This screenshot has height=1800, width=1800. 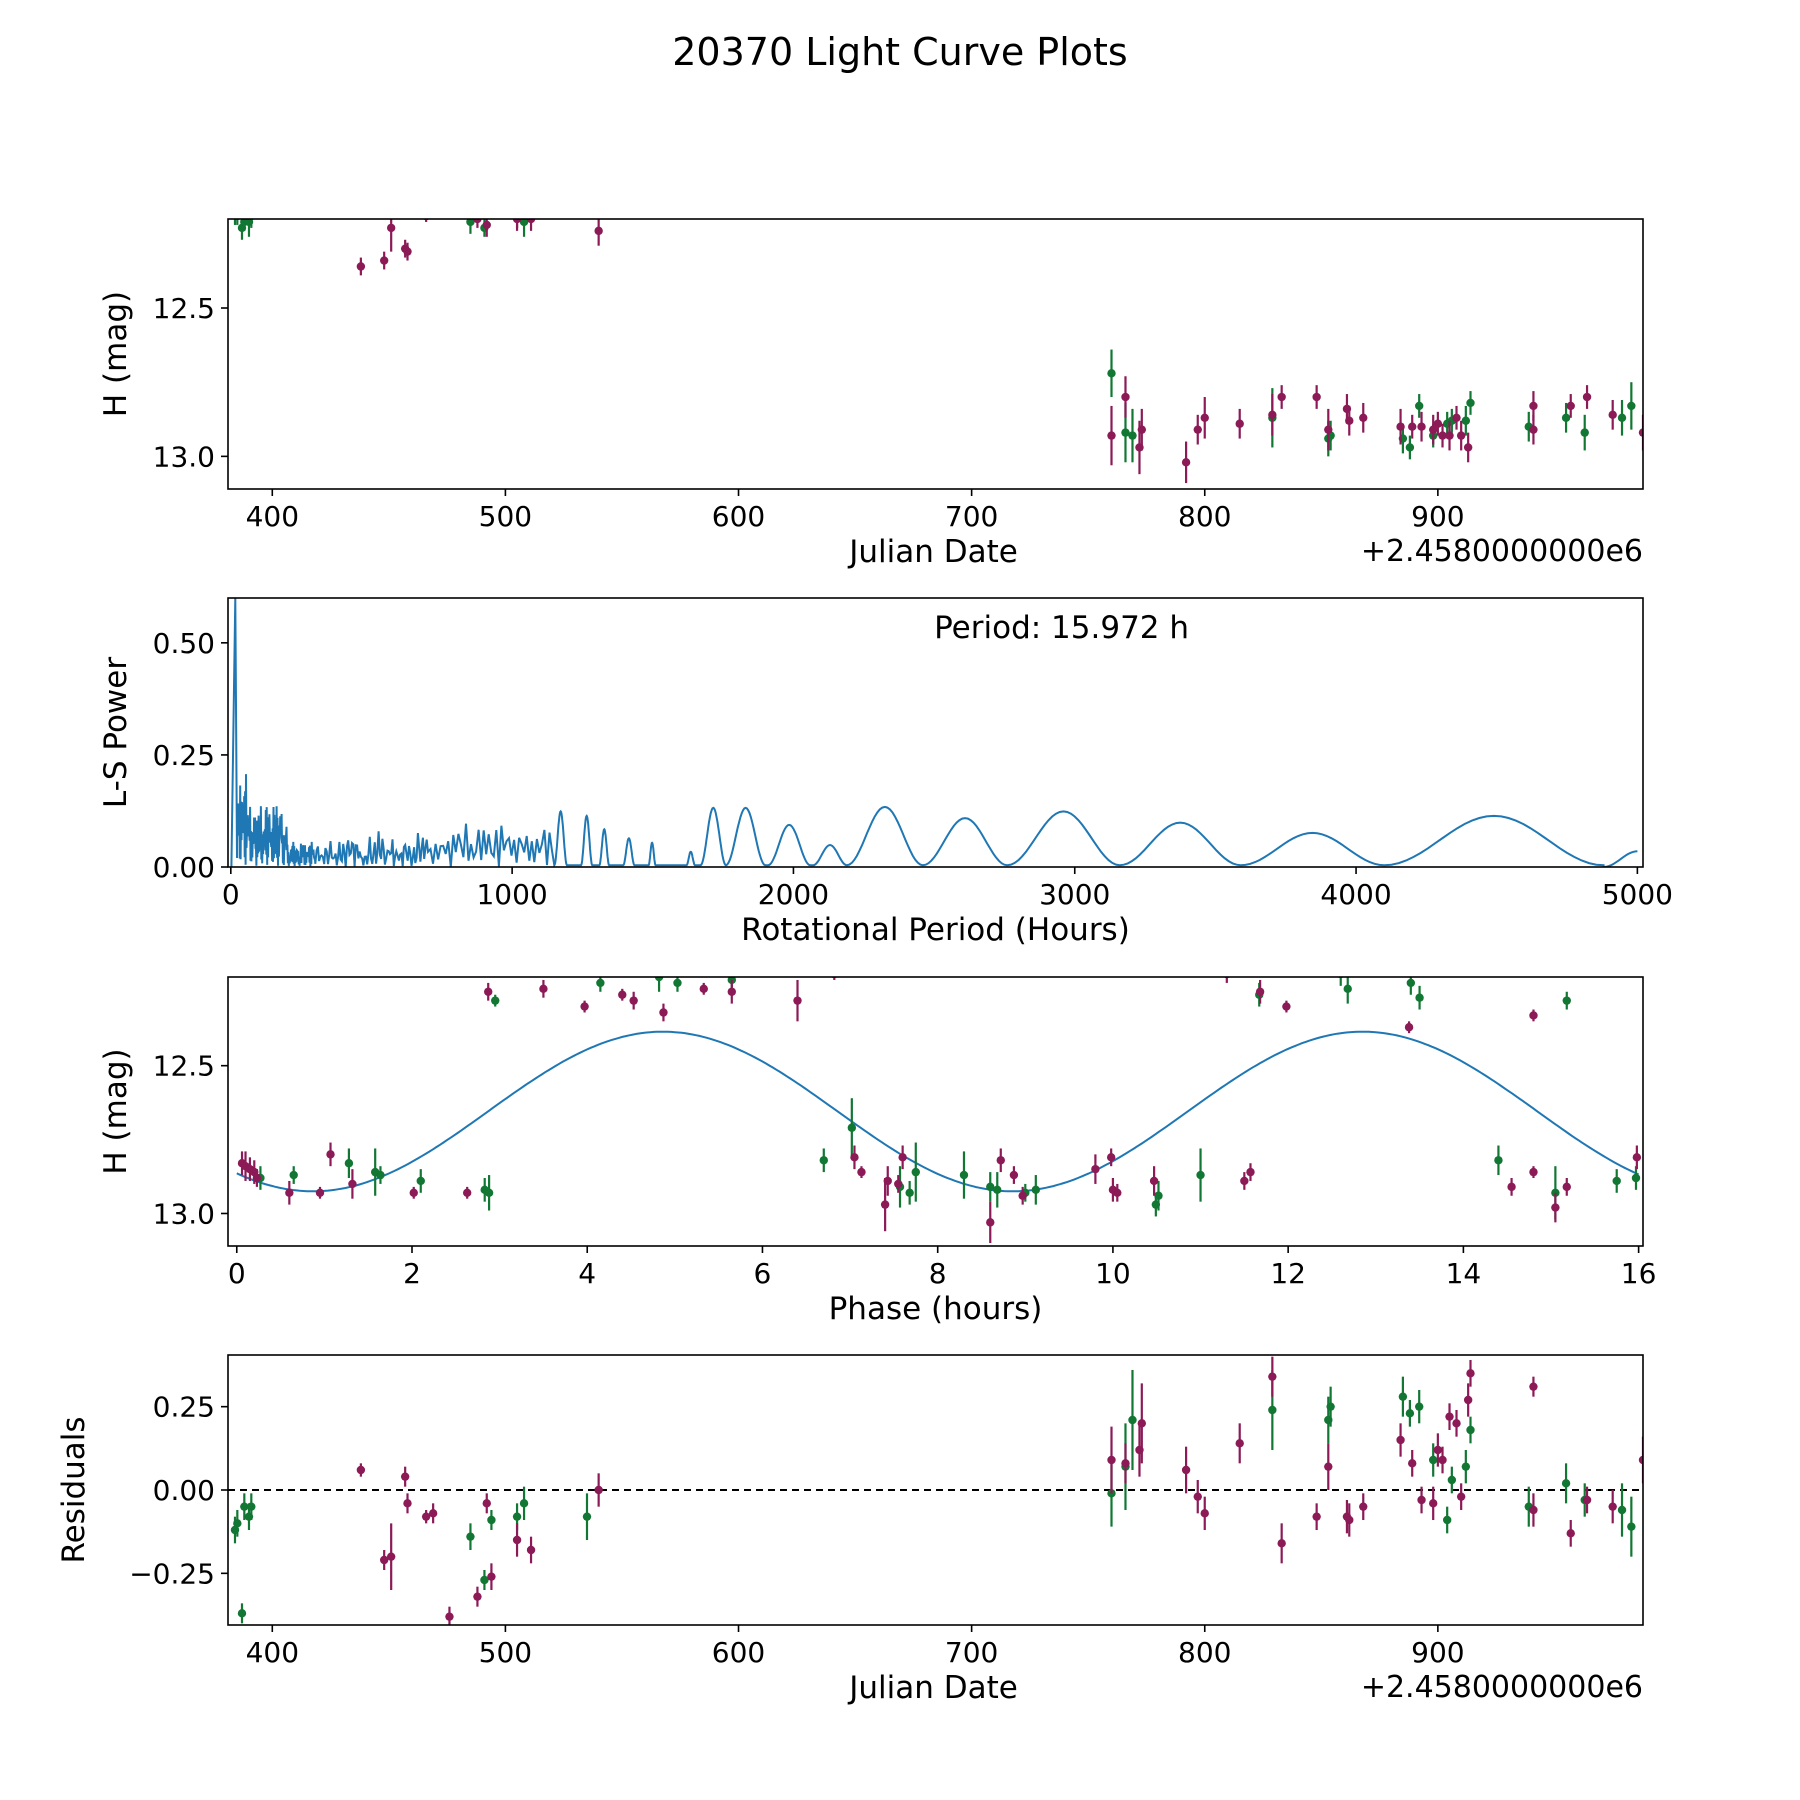 I want to click on plot-area-resid, so click(x=935, y=1490).